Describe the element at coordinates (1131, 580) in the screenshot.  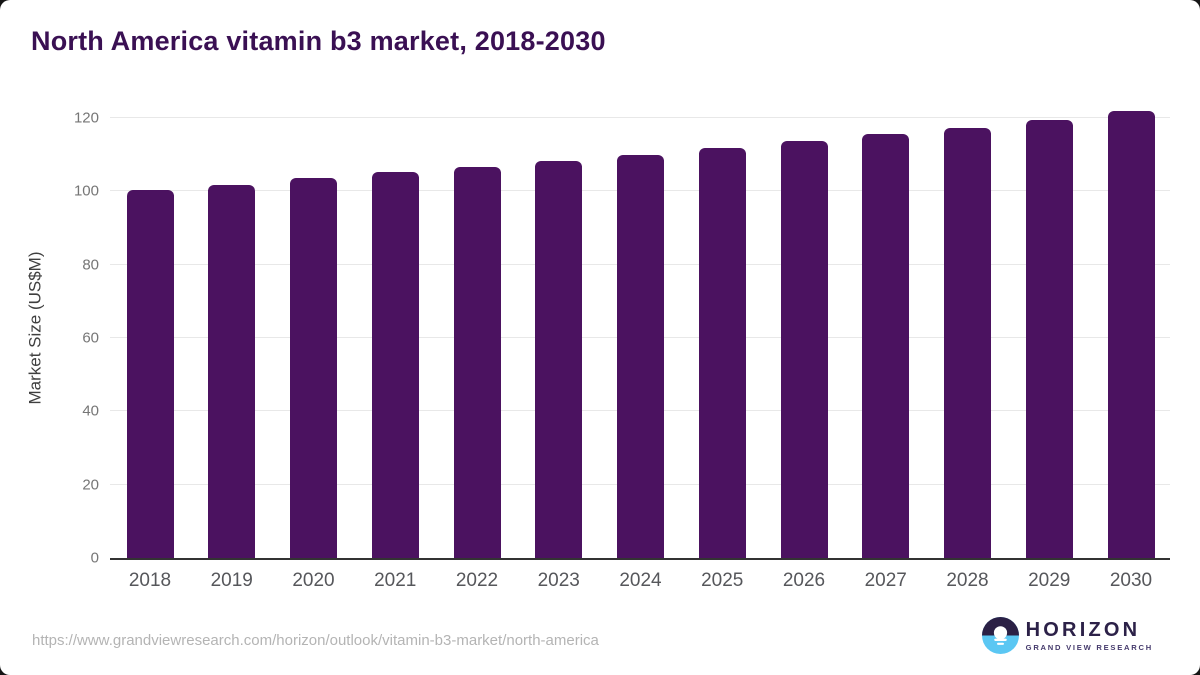
I see `x-axis-tick-2030: 2030` at that location.